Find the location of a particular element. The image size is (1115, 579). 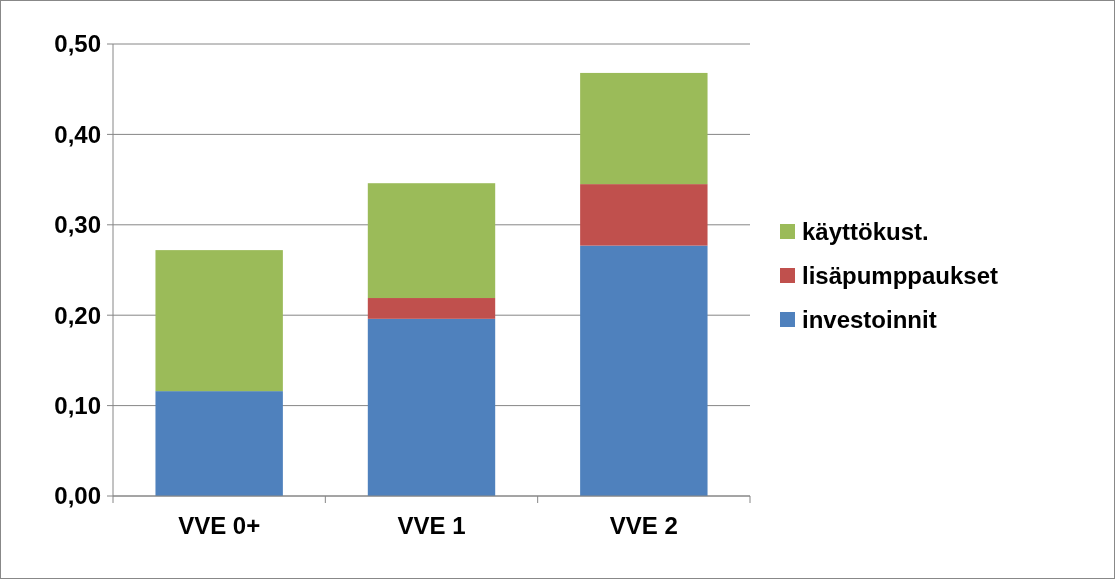

y-tick-label: 0,50 is located at coordinates (77, 44).